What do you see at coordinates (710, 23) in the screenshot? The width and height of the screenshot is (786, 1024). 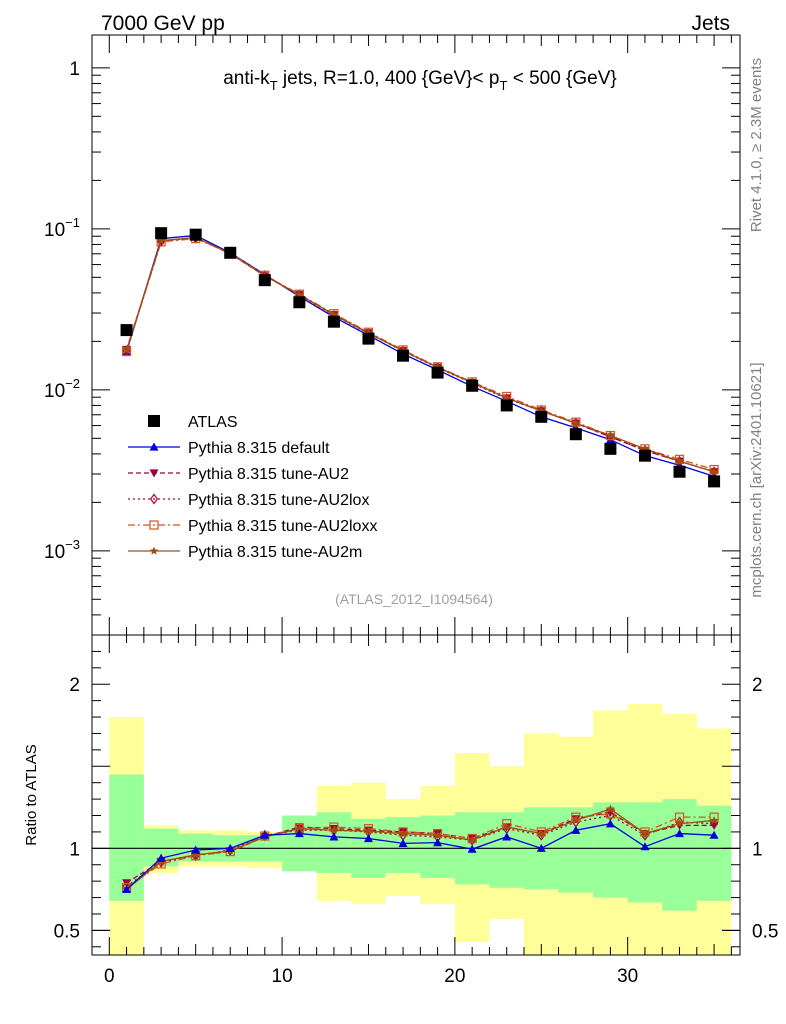 I see `header-right: Jets` at bounding box center [710, 23].